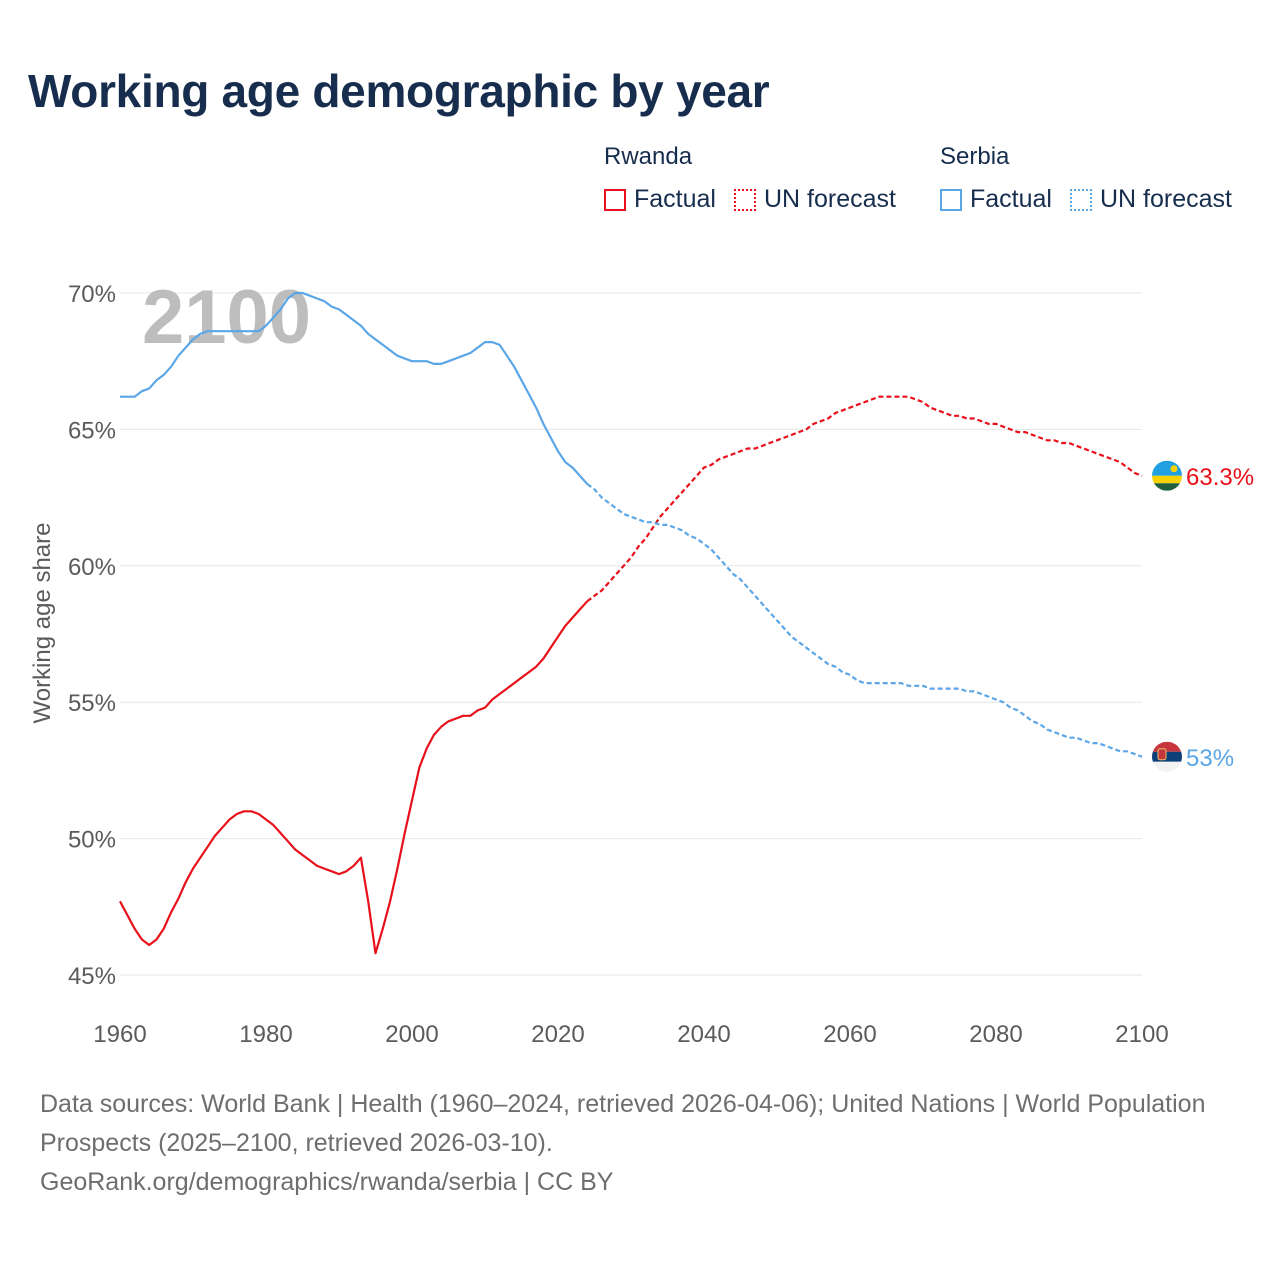 The image size is (1280, 1280). Describe the element at coordinates (1167, 756) in the screenshot. I see `serbia-flag-icon` at that location.